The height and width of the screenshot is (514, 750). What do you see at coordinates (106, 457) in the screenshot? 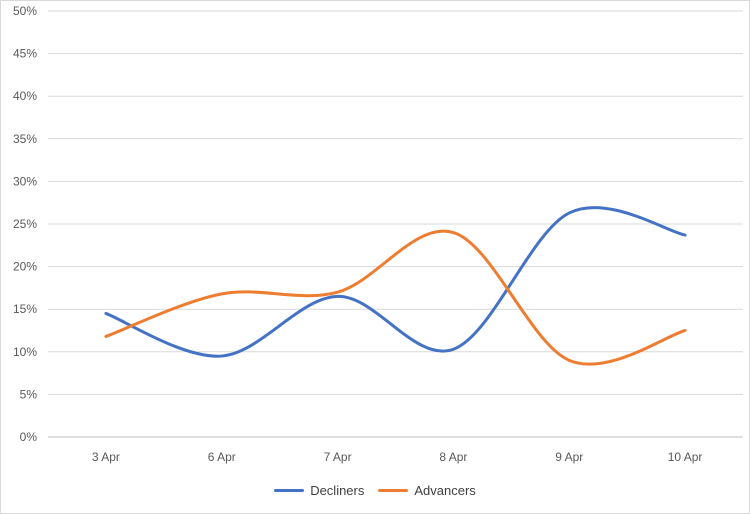
I see `x-tick-label: 3 Apr` at bounding box center [106, 457].